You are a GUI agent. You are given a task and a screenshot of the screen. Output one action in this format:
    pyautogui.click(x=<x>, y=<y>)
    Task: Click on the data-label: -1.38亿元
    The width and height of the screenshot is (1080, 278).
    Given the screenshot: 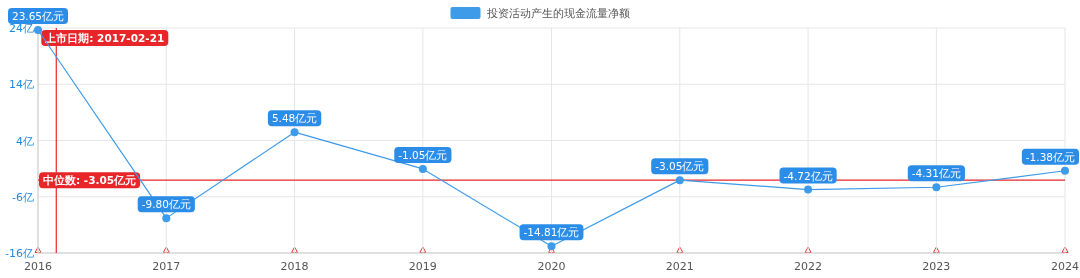 What is the action you would take?
    pyautogui.click(x=1050, y=156)
    